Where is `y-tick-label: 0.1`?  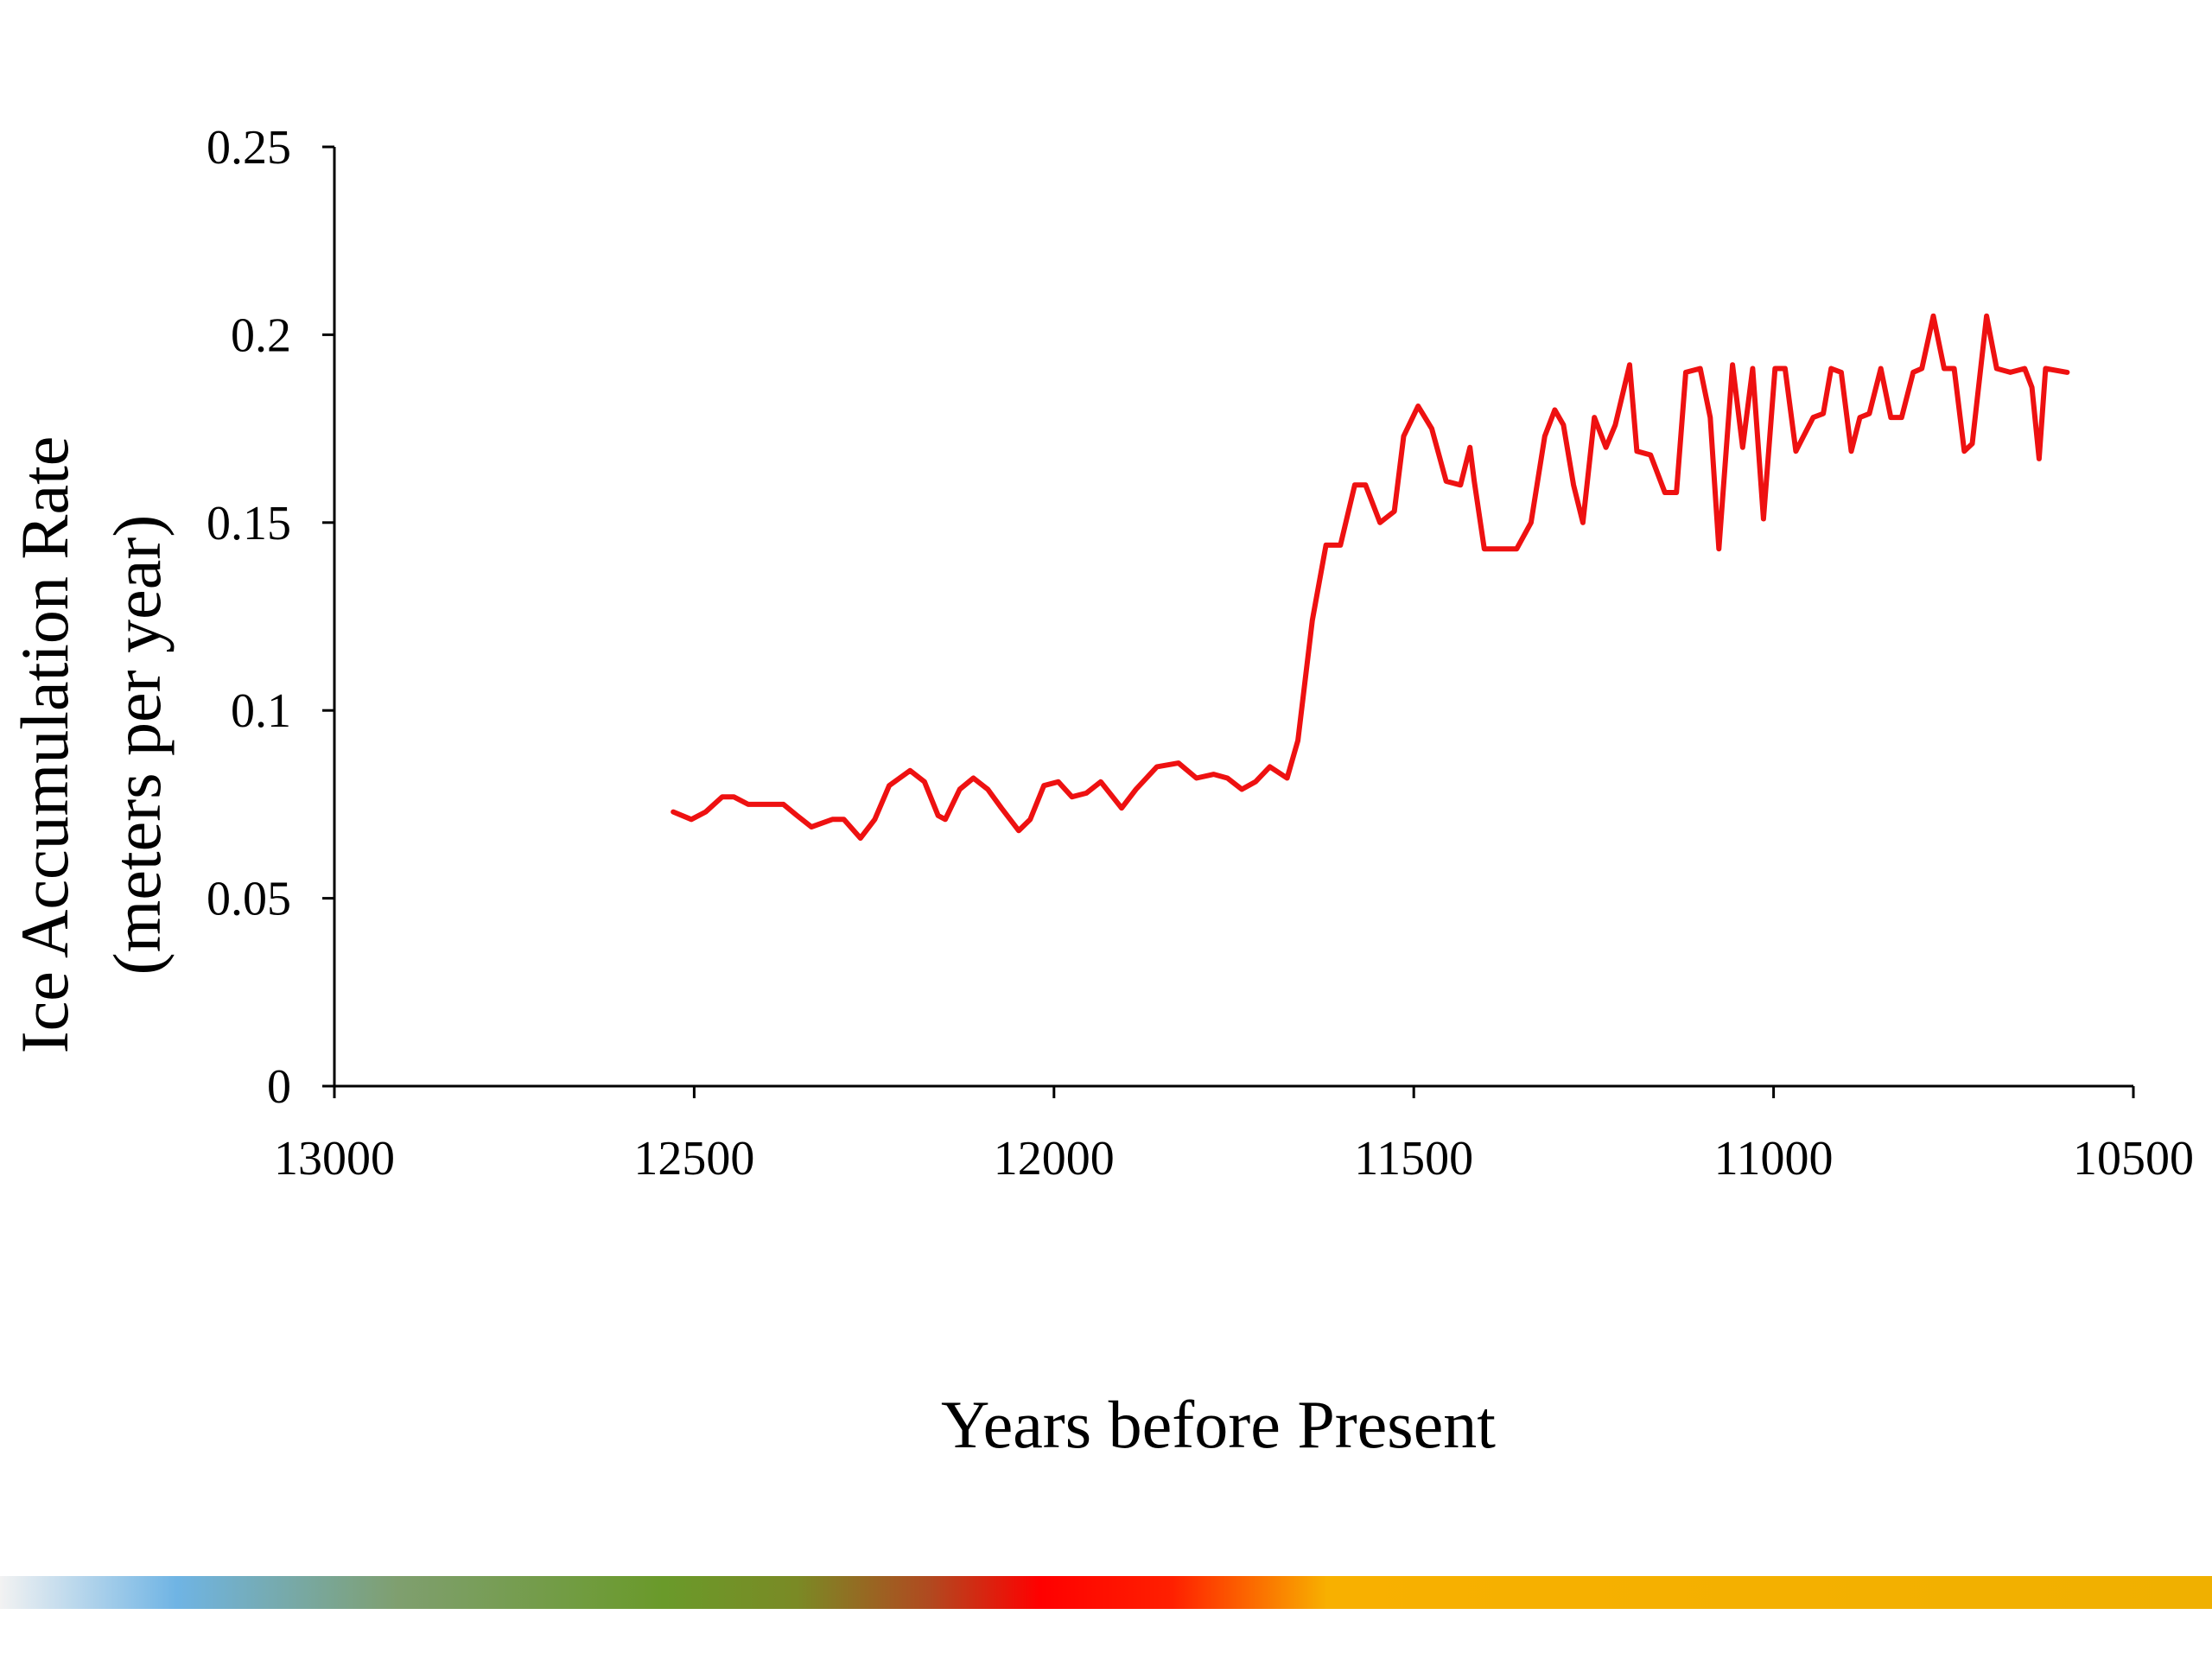 y-tick-label: 0.1 is located at coordinates (261, 711).